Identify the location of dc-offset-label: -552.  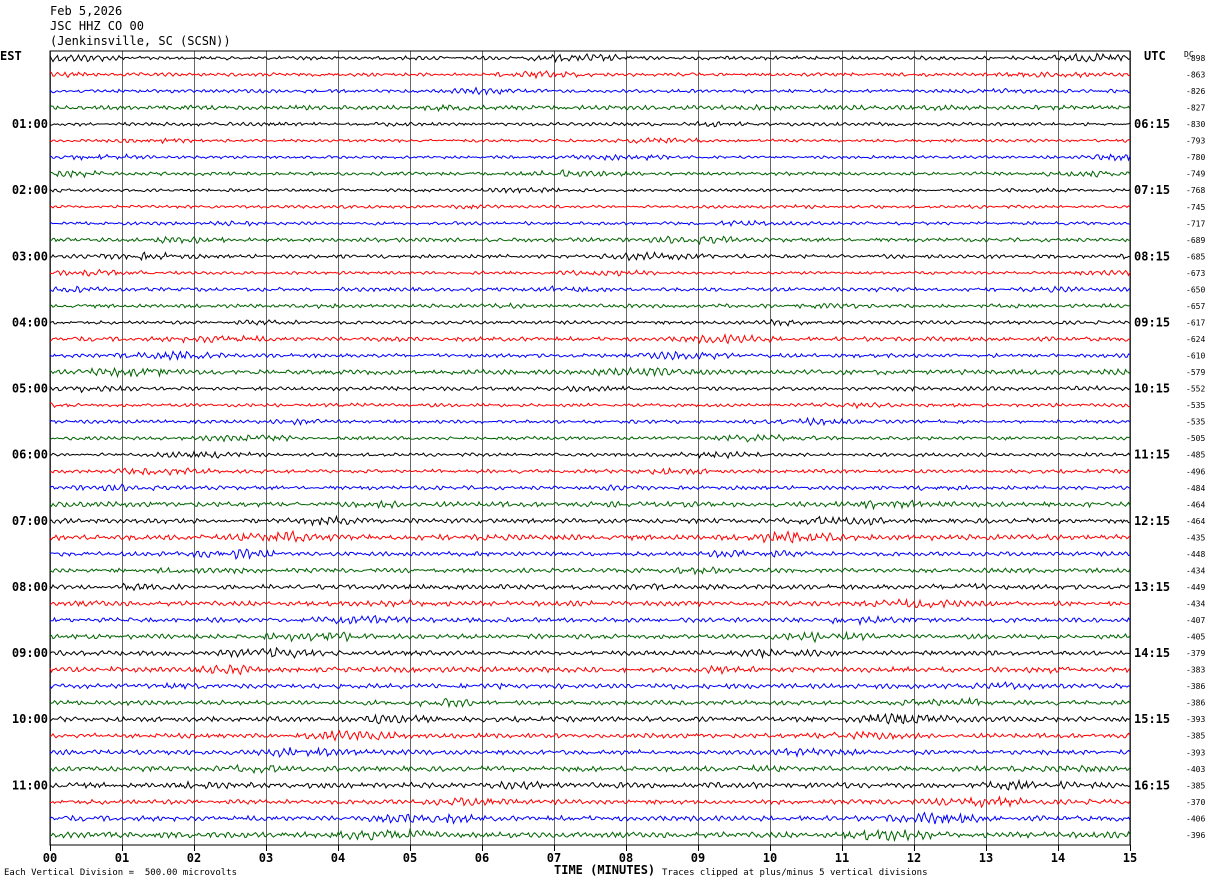
(1195, 389).